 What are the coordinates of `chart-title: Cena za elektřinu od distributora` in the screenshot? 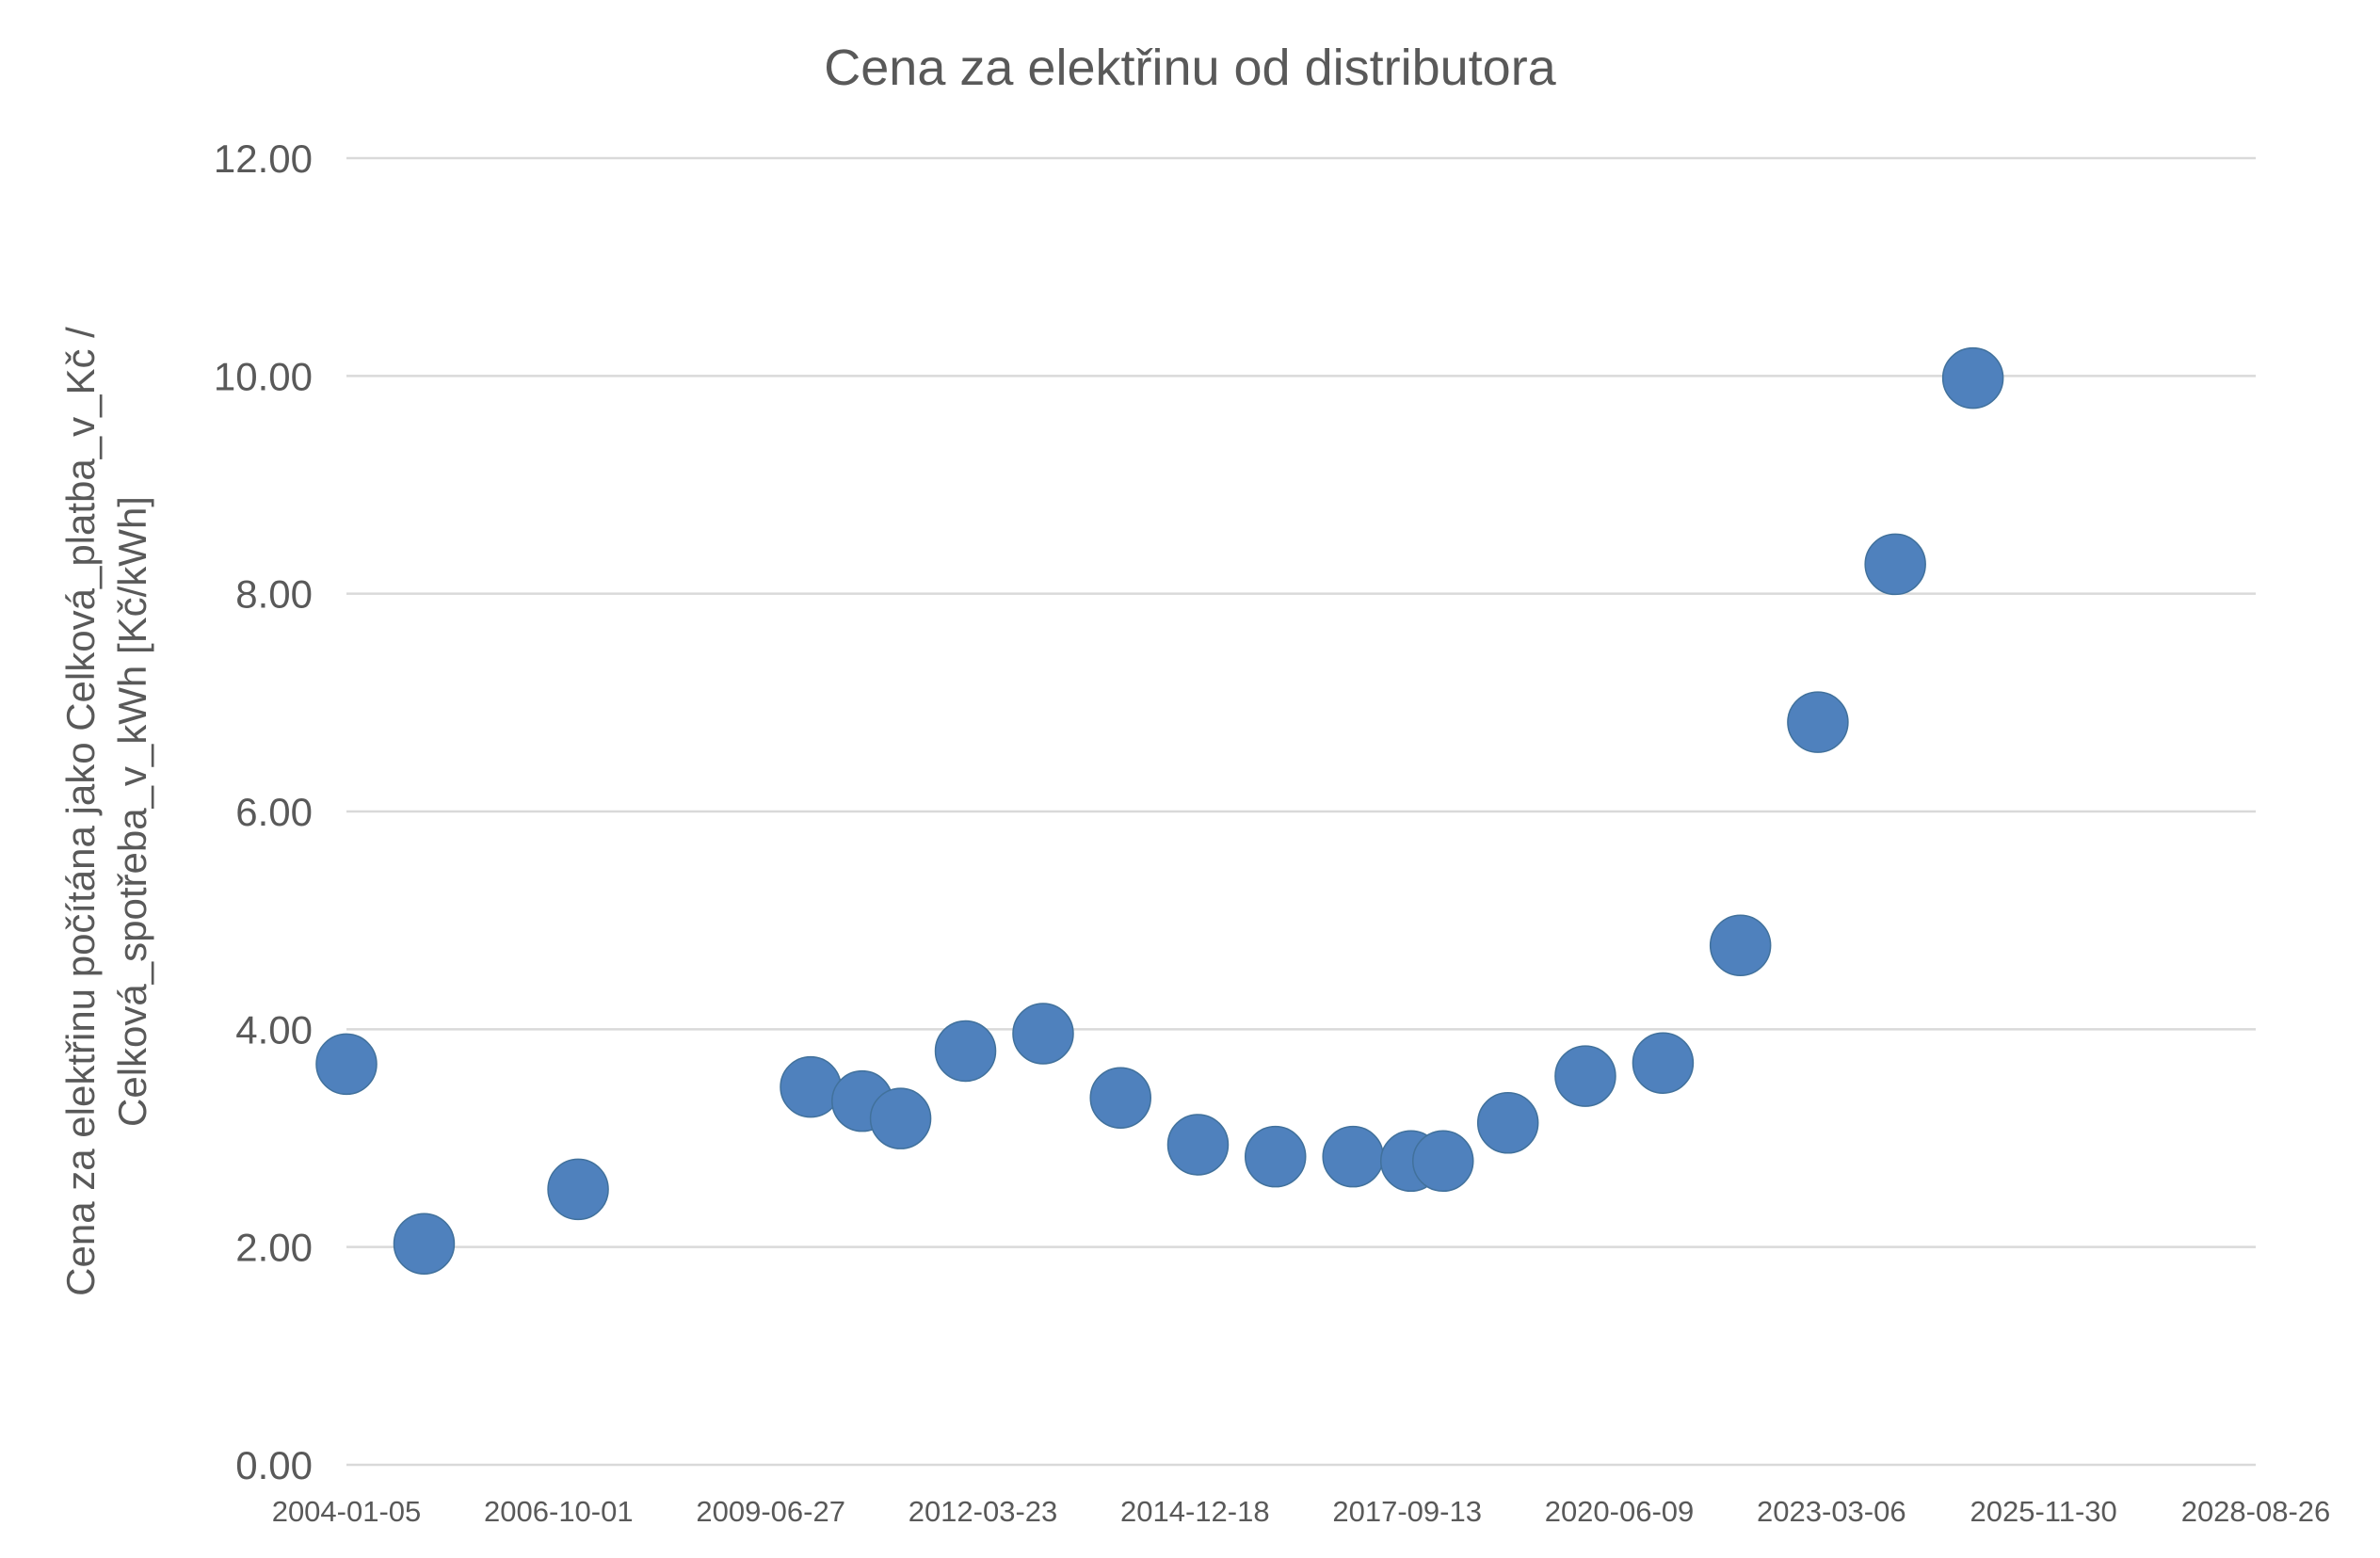 It's located at (1190, 68).